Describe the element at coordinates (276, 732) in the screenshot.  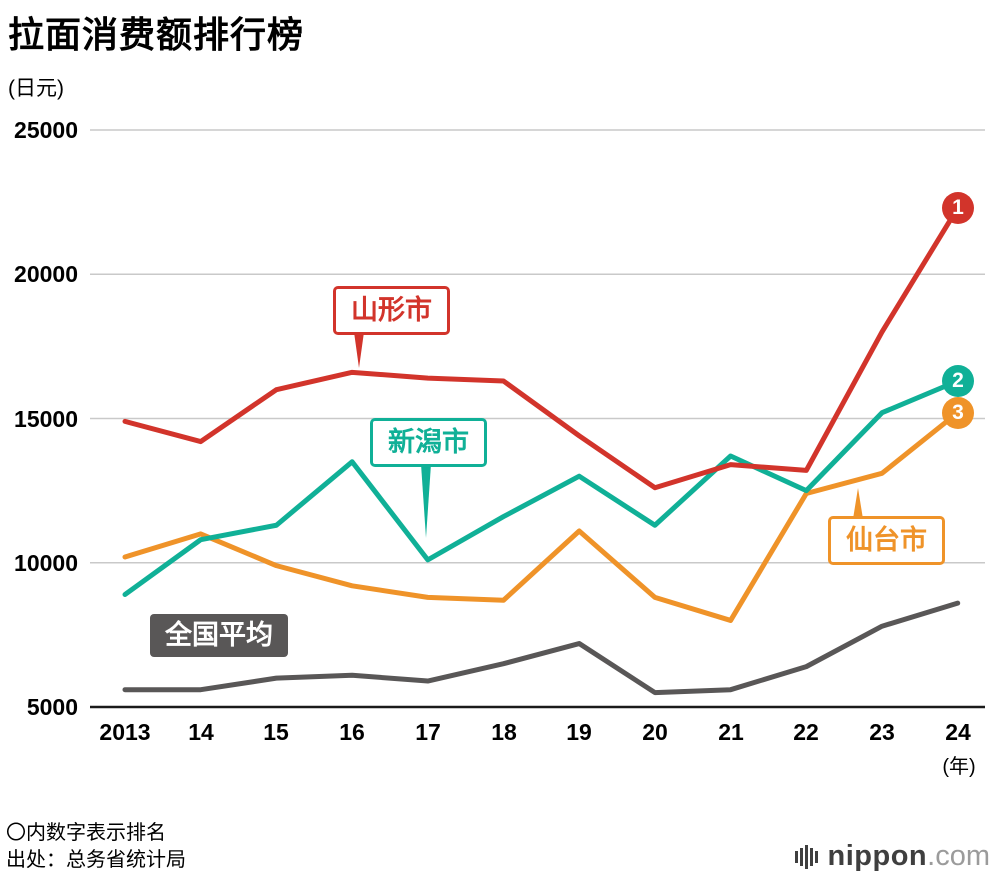
I see `x-tick-label: 15` at that location.